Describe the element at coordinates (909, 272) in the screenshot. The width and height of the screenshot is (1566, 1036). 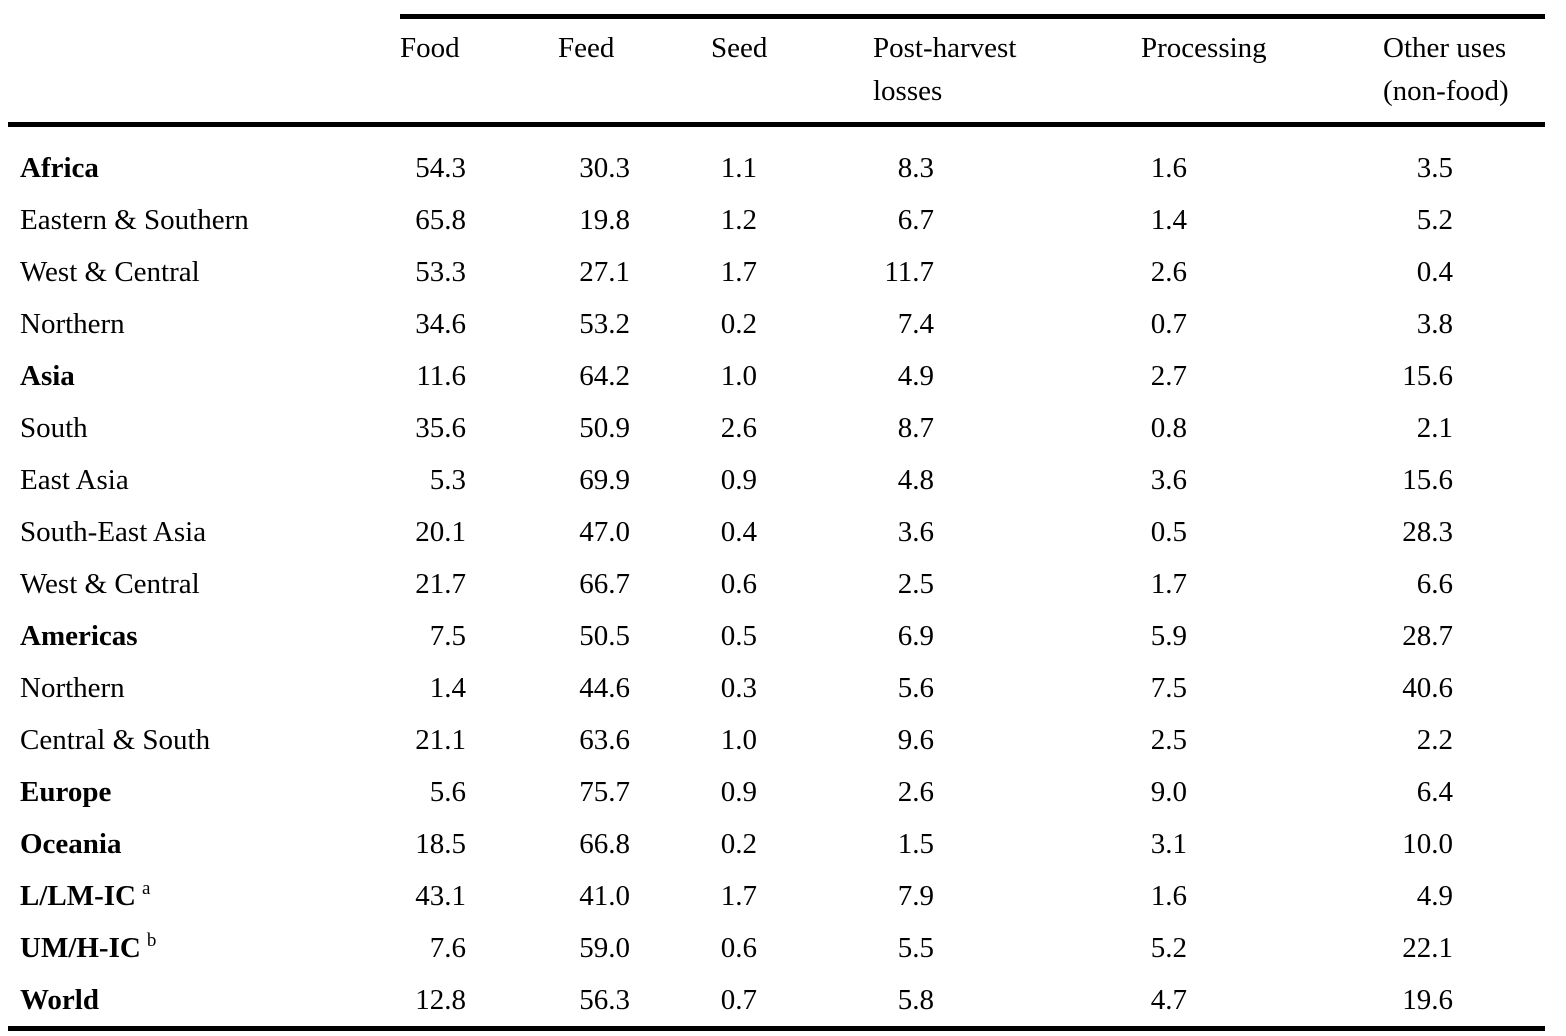
I see `cell-value-post-harvest-losses: 11.7` at that location.